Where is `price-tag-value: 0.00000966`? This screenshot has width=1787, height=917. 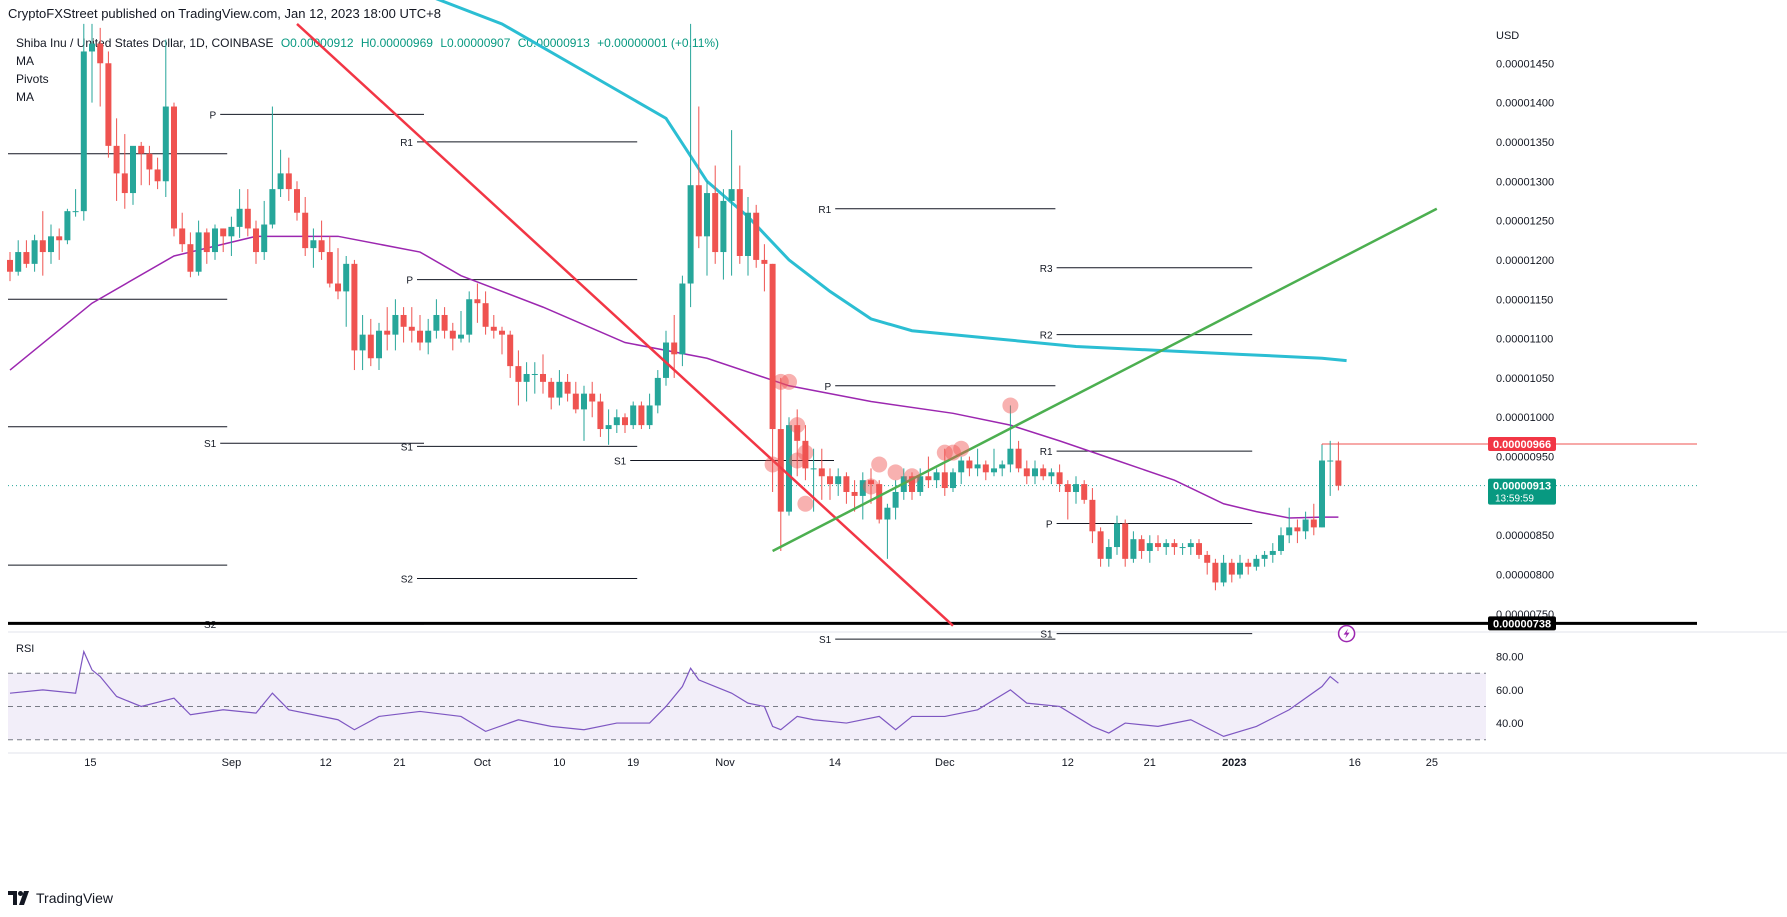
price-tag-value: 0.00000966 is located at coordinates (1522, 445).